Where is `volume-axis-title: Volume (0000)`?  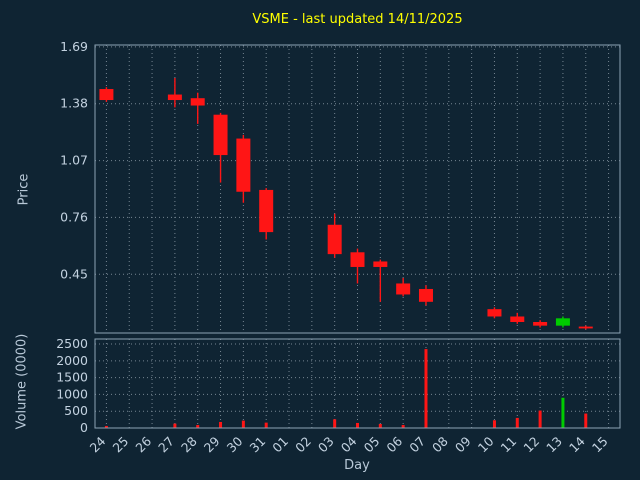
volume-axis-title: Volume (0000) is located at coordinates (22, 381).